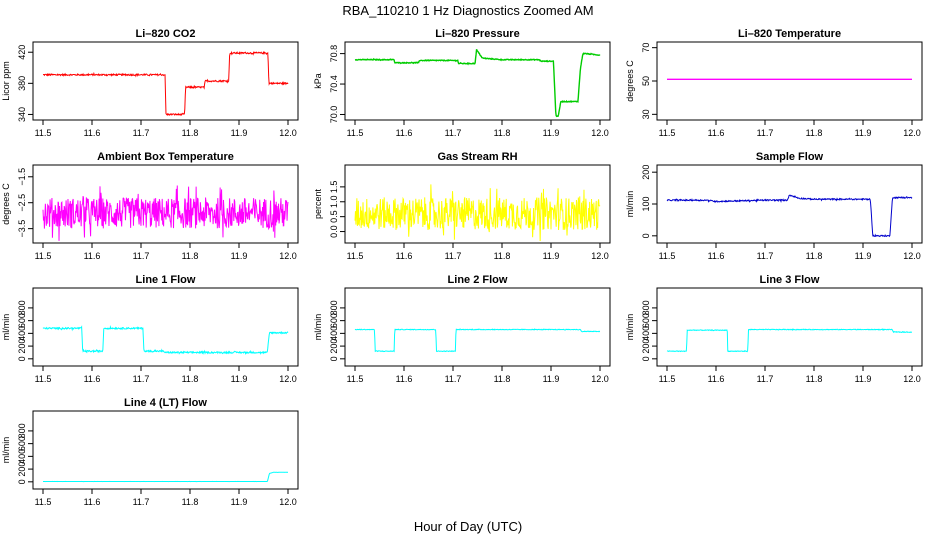 This screenshot has height=540, width=936. I want to click on panel-title: Line 2 Flow, so click(478, 280).